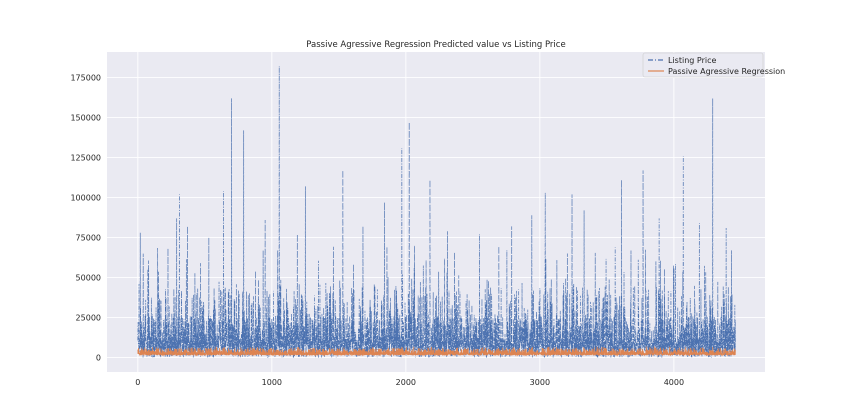 This screenshot has height=420, width=850. I want to click on y-tick-label: 0, so click(98, 358).